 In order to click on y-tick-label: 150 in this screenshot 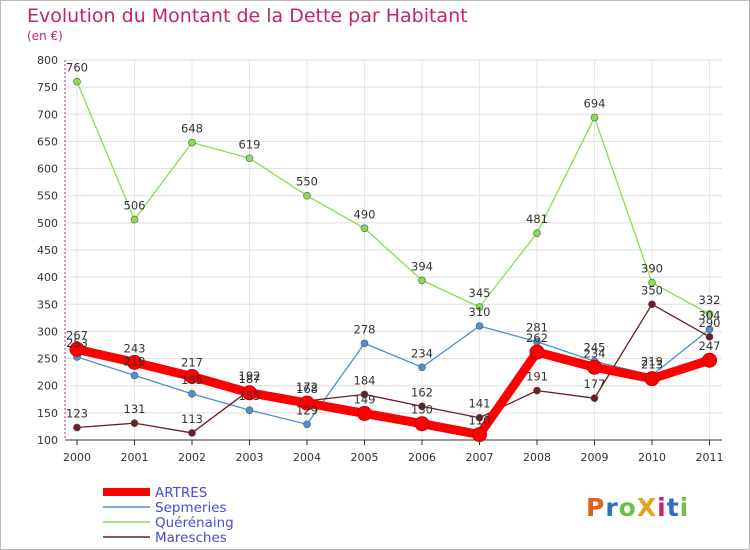, I will do `click(47, 413)`.